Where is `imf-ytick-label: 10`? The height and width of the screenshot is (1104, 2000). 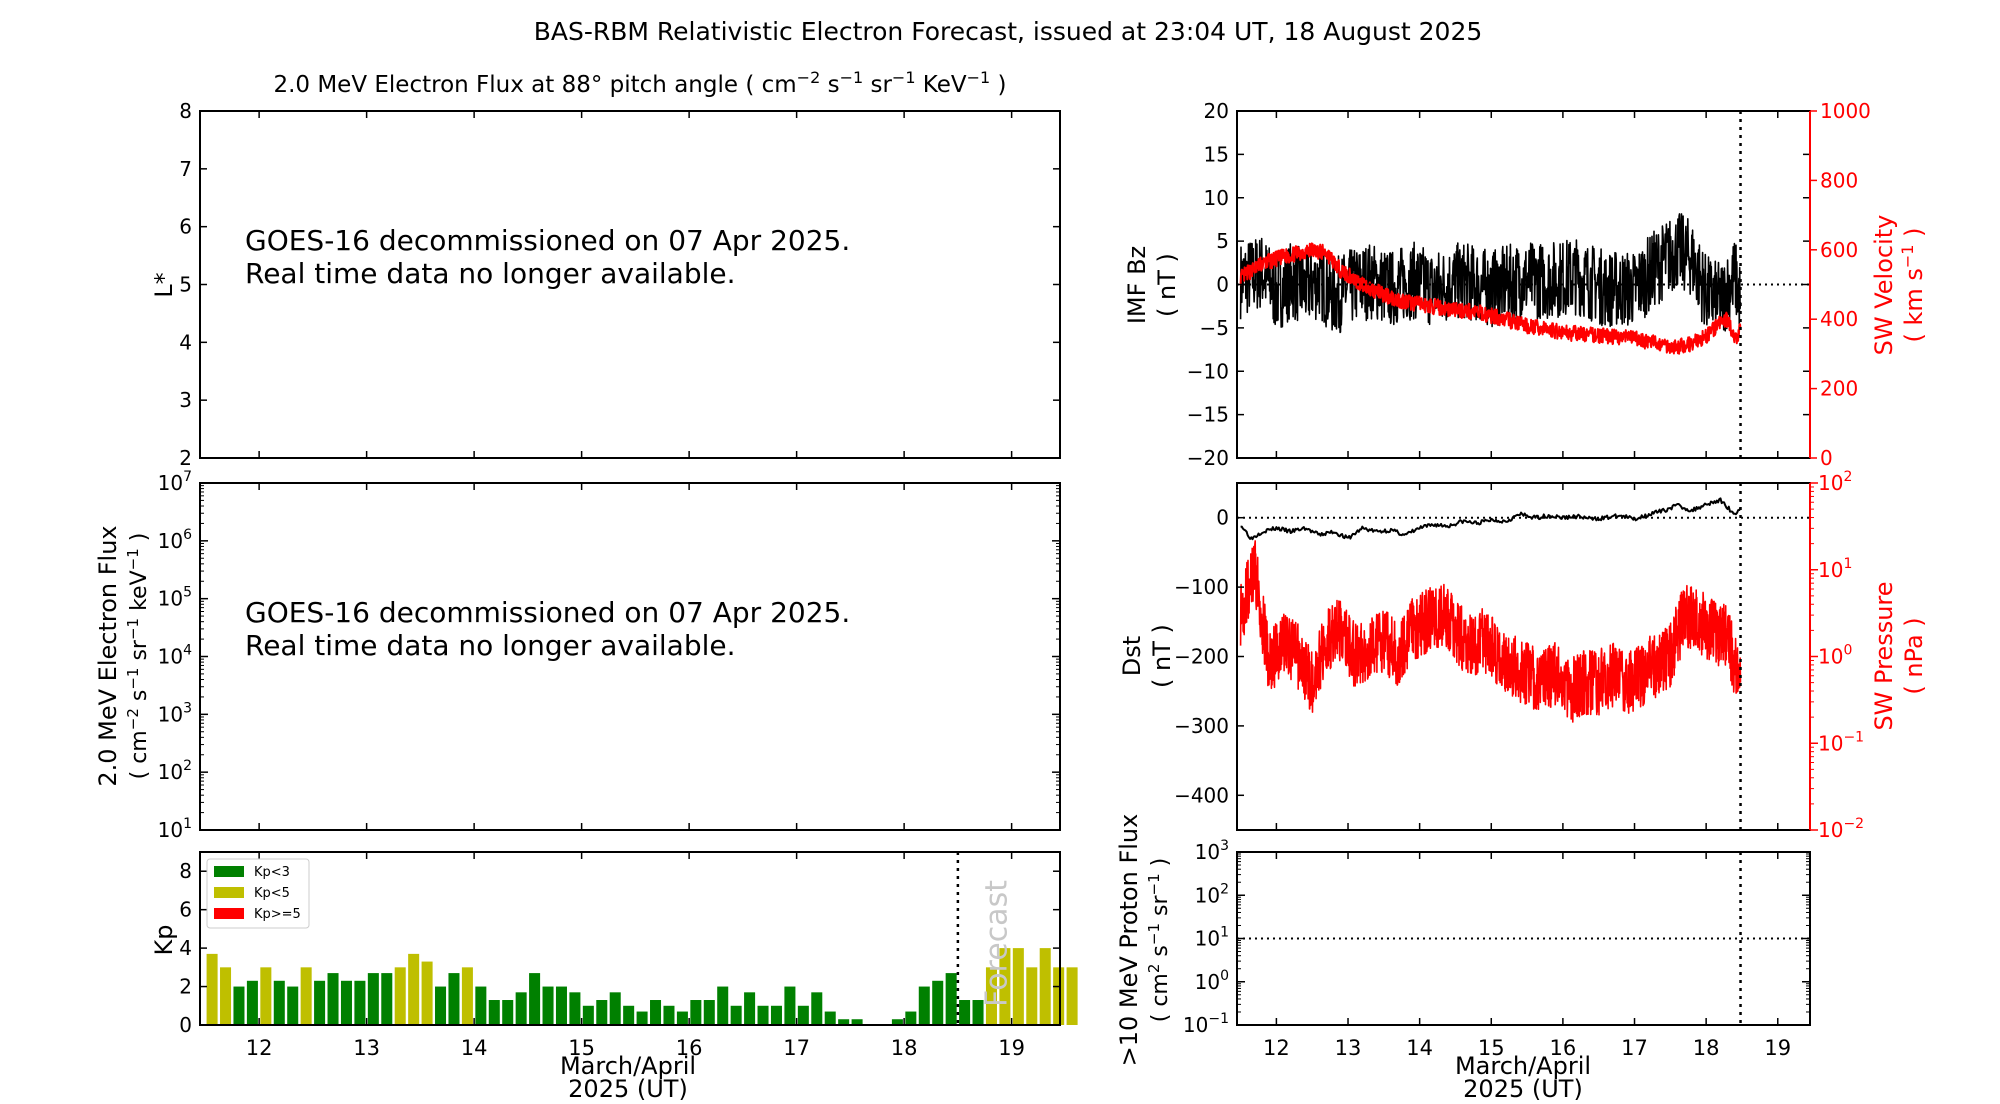
imf-ytick-label: 10 is located at coordinates (1216, 198).